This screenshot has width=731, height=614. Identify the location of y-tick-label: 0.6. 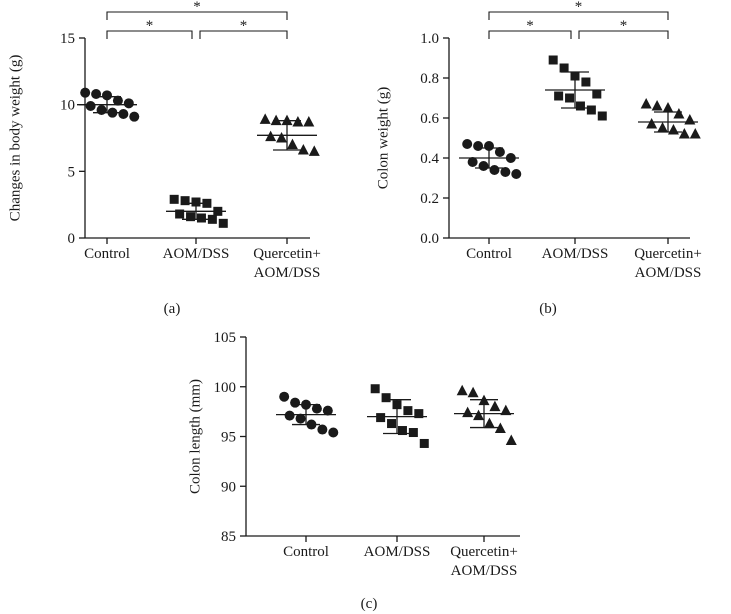
(429, 119).